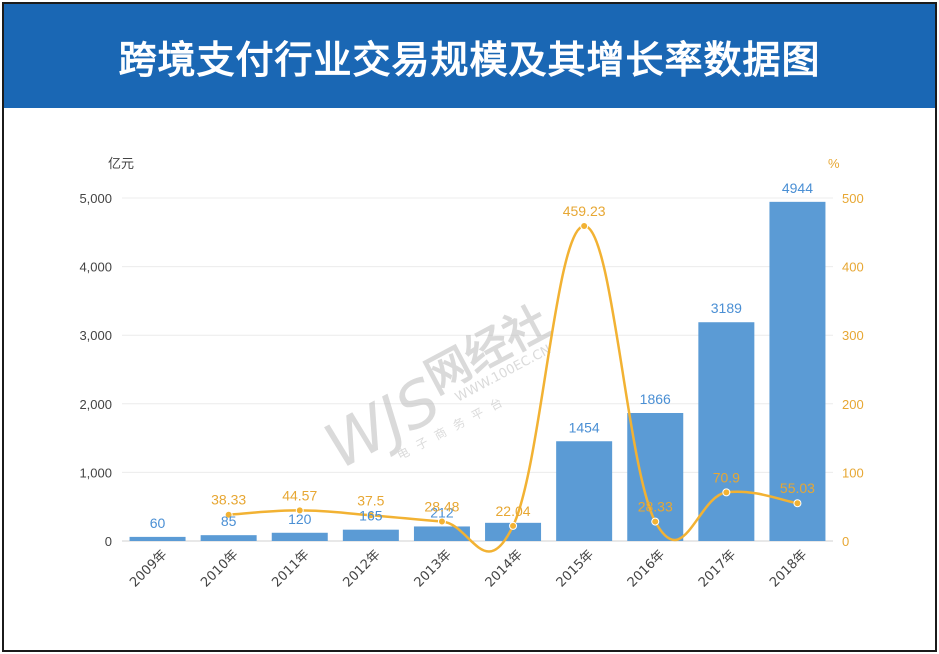 The image size is (939, 654). What do you see at coordinates (95, 404) in the screenshot?
I see `left-axis-tick: 2,000` at bounding box center [95, 404].